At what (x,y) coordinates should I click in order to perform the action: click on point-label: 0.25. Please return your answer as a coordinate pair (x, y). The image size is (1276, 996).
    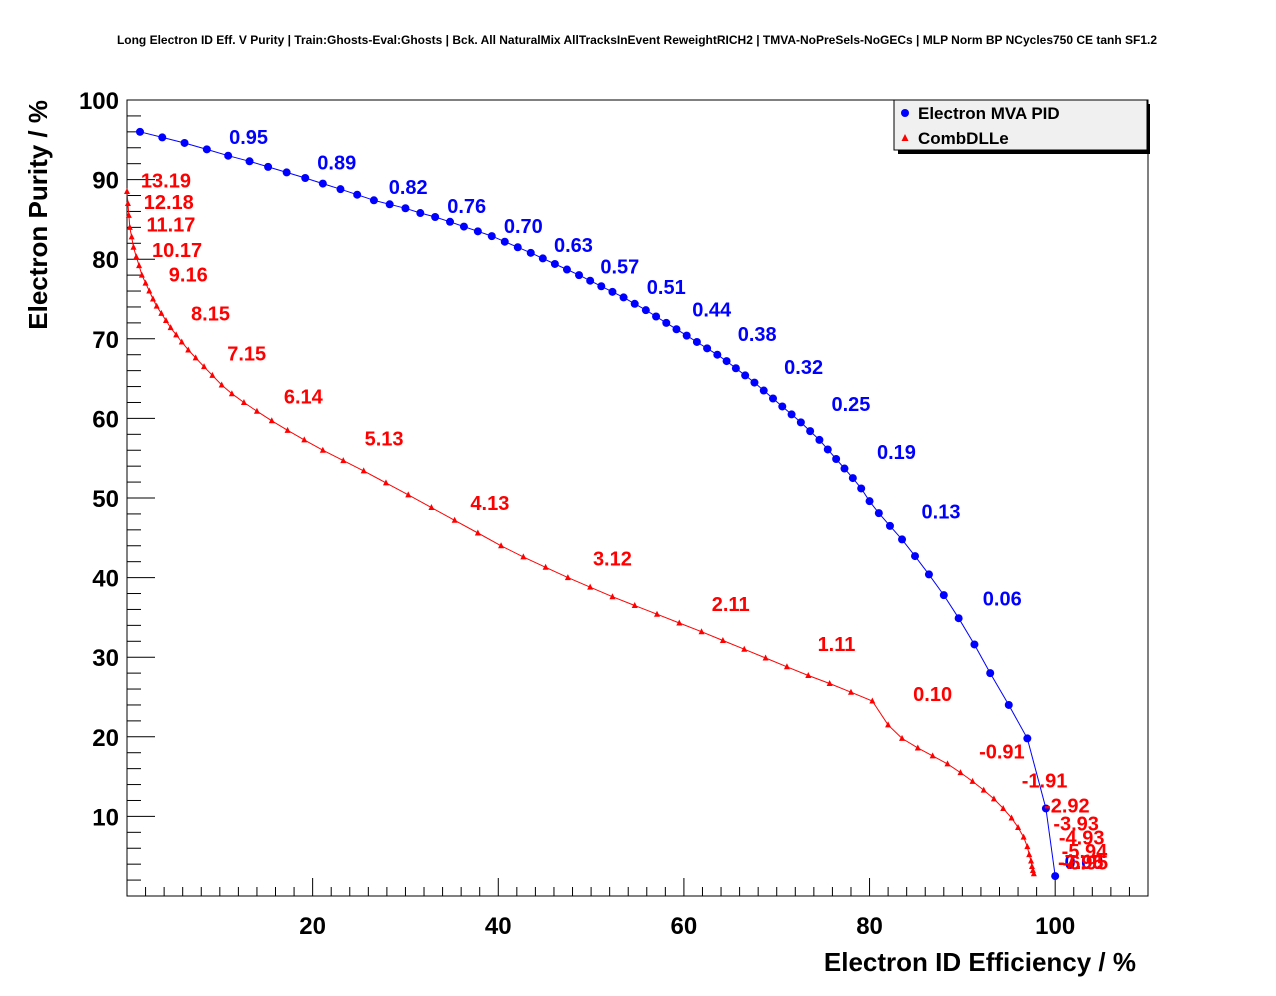
    Looking at the image, I should click on (850, 405).